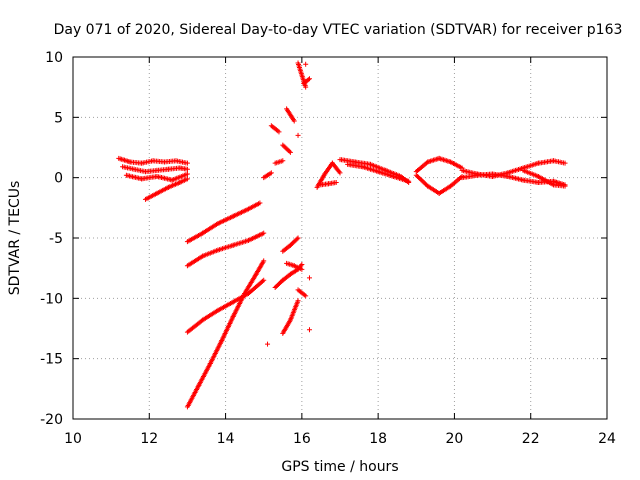  Describe the element at coordinates (56, 239) in the screenshot. I see `y-tick-label: -5` at that location.